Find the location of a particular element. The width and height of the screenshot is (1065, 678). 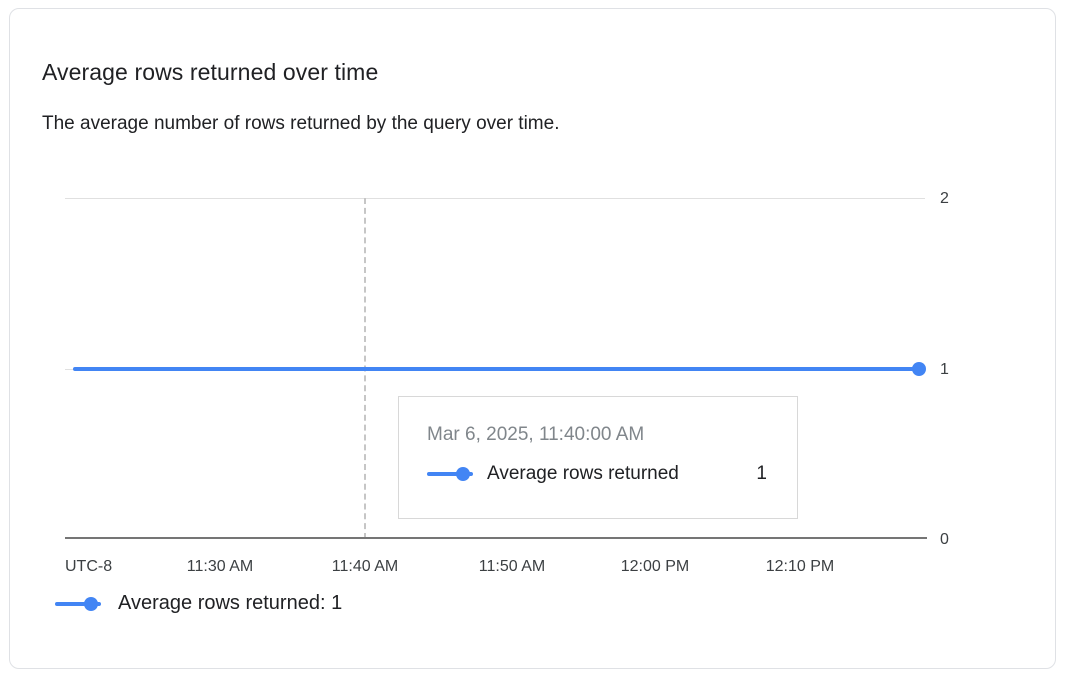

y-axis-tick-1: 1 is located at coordinates (944, 369).